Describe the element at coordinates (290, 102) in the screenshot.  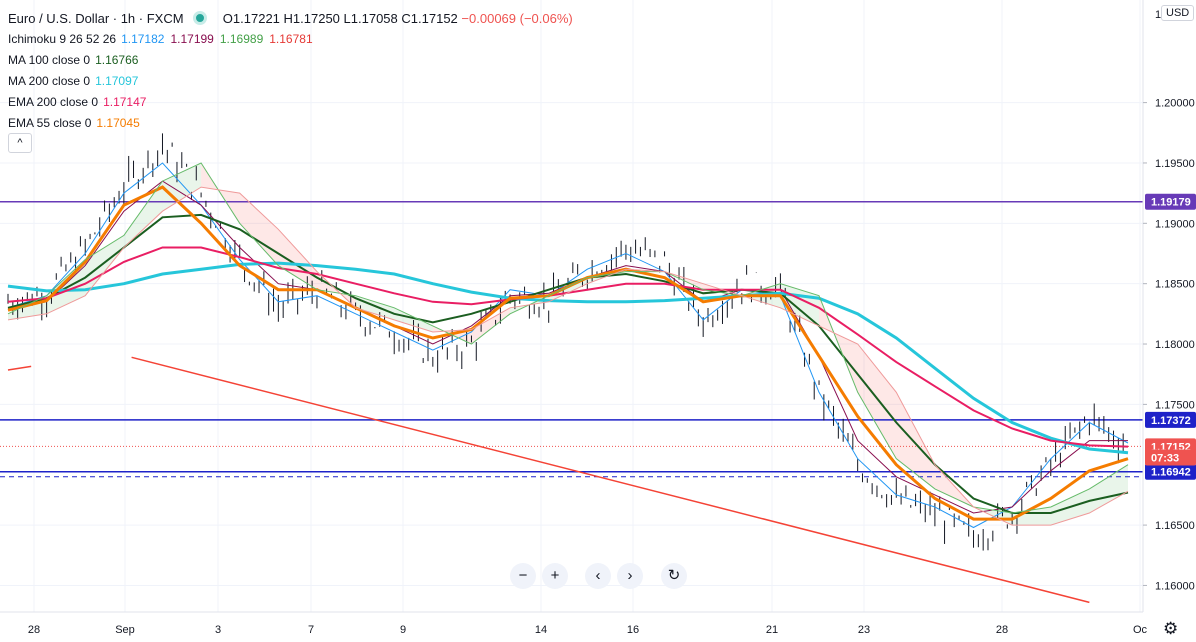
I see `indicator-row: EMA 200 close 0 1.17147` at that location.